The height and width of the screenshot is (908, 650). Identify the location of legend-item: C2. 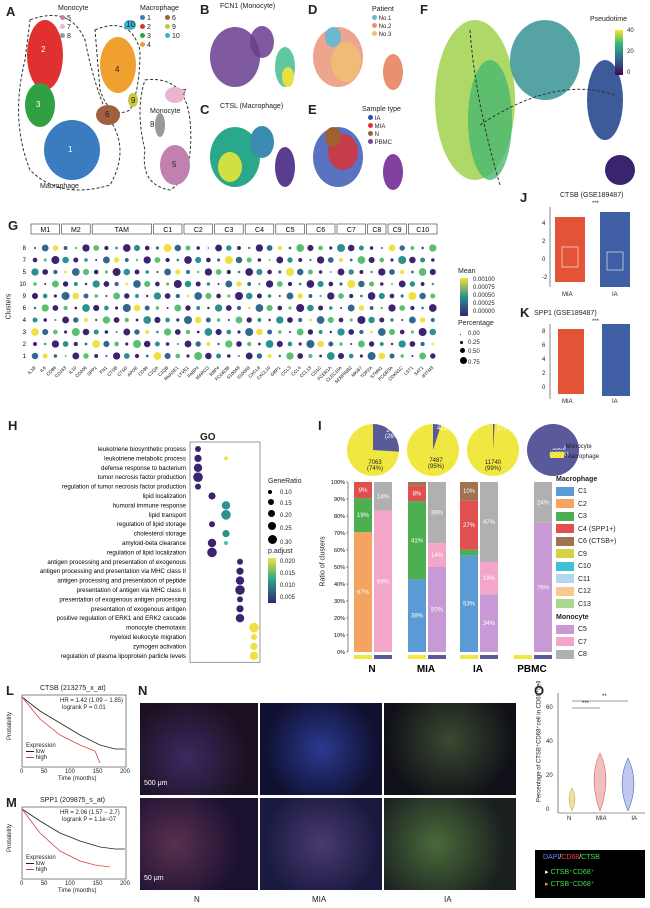
(586, 505).